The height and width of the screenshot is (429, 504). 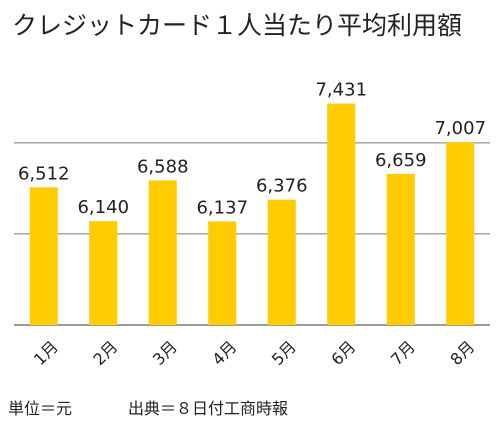 What do you see at coordinates (44, 173) in the screenshot?
I see `value-label: 6,512` at bounding box center [44, 173].